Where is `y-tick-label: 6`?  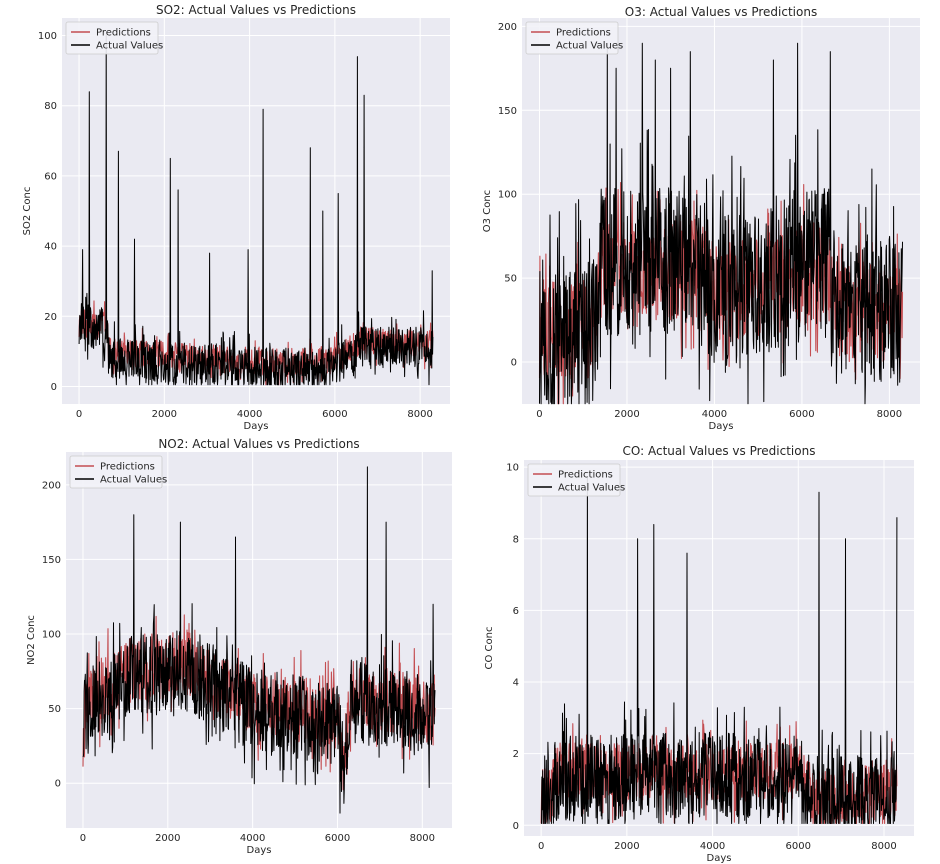 y-tick-label: 6 is located at coordinates (516, 611).